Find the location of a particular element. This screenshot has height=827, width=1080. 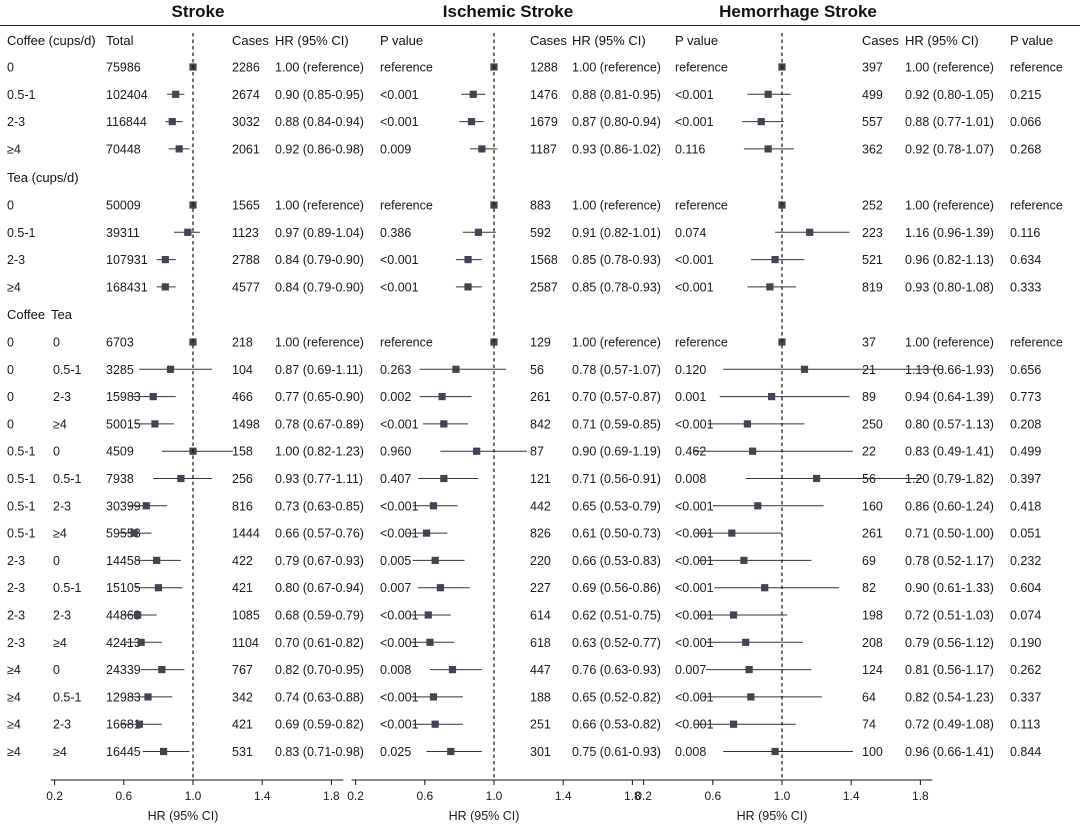

row-total: 42413 is located at coordinates (123, 643).